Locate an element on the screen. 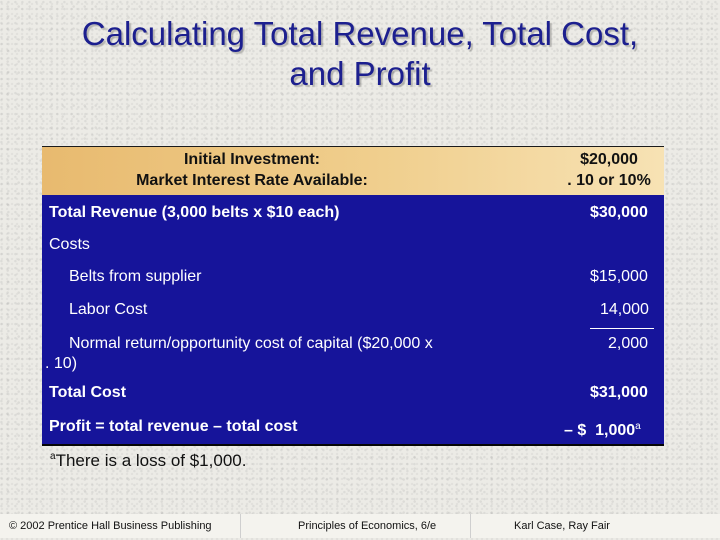 The image size is (720, 540). total-cost-label: Total Cost is located at coordinates (88, 392).